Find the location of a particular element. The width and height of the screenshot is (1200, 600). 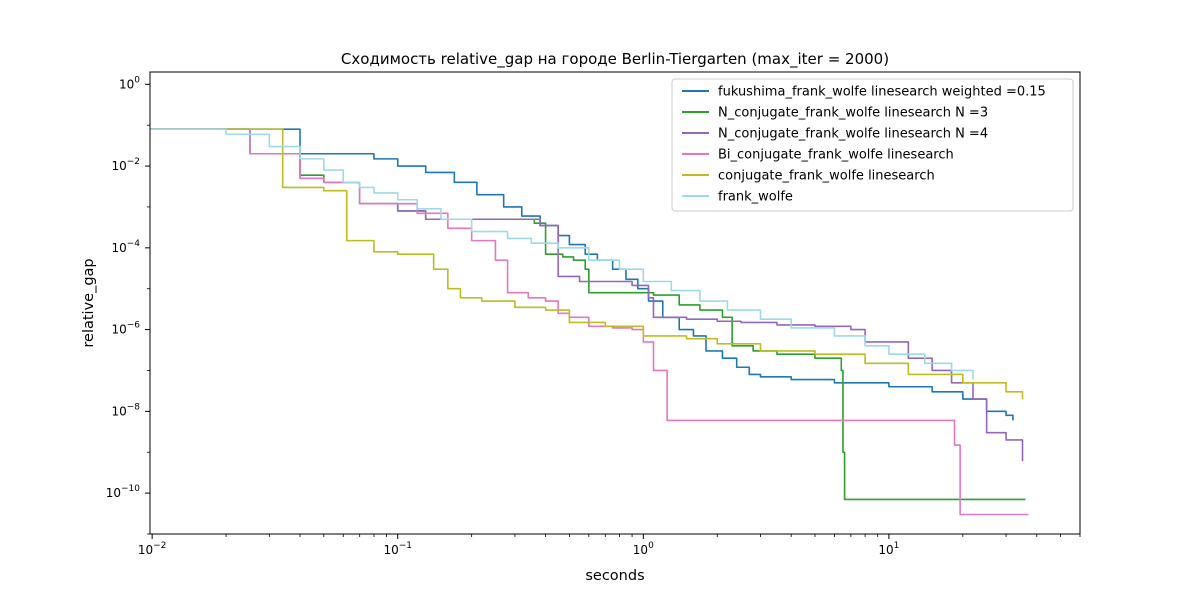

y-tick-label: 10⁻⁸ is located at coordinates (125, 410).